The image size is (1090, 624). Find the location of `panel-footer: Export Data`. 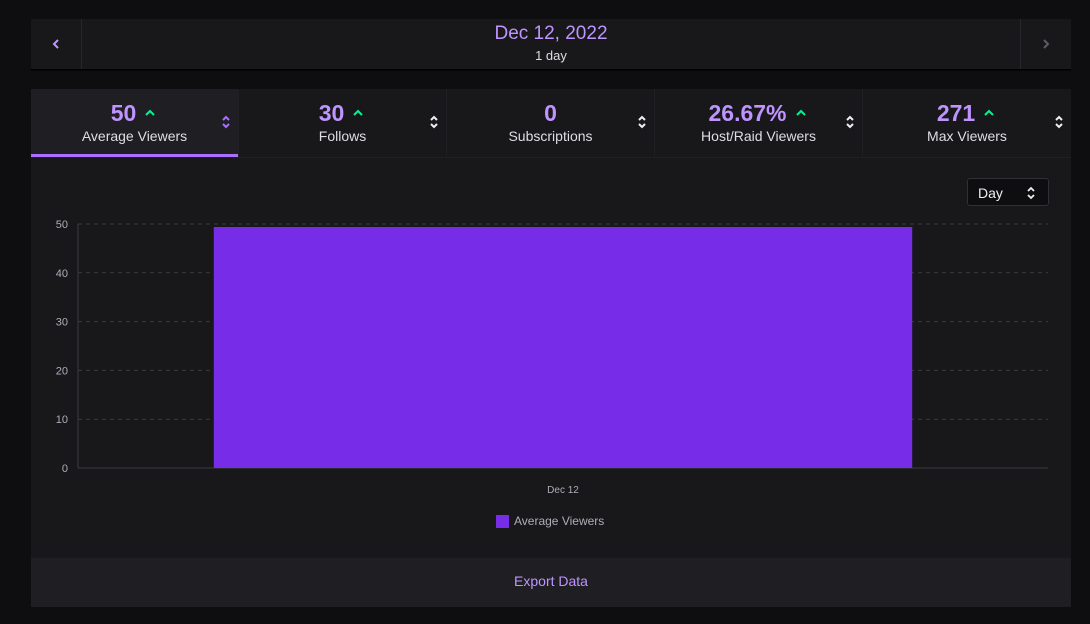

panel-footer: Export Data is located at coordinates (551, 582).